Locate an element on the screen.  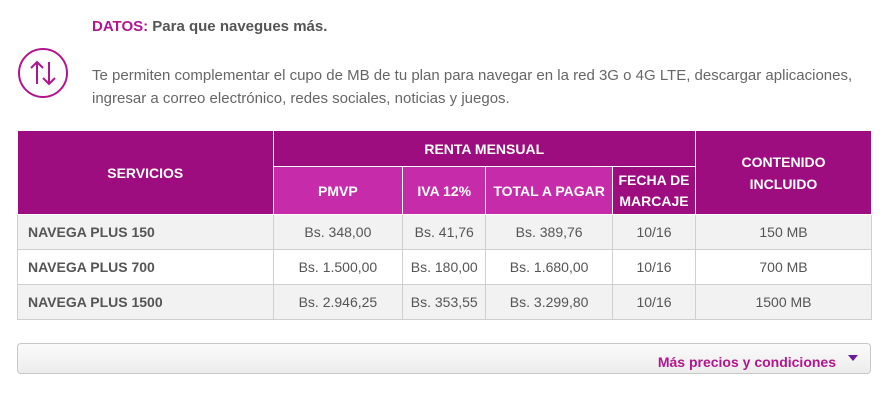
cell-iva: Bs. 353,55 is located at coordinates (444, 302).